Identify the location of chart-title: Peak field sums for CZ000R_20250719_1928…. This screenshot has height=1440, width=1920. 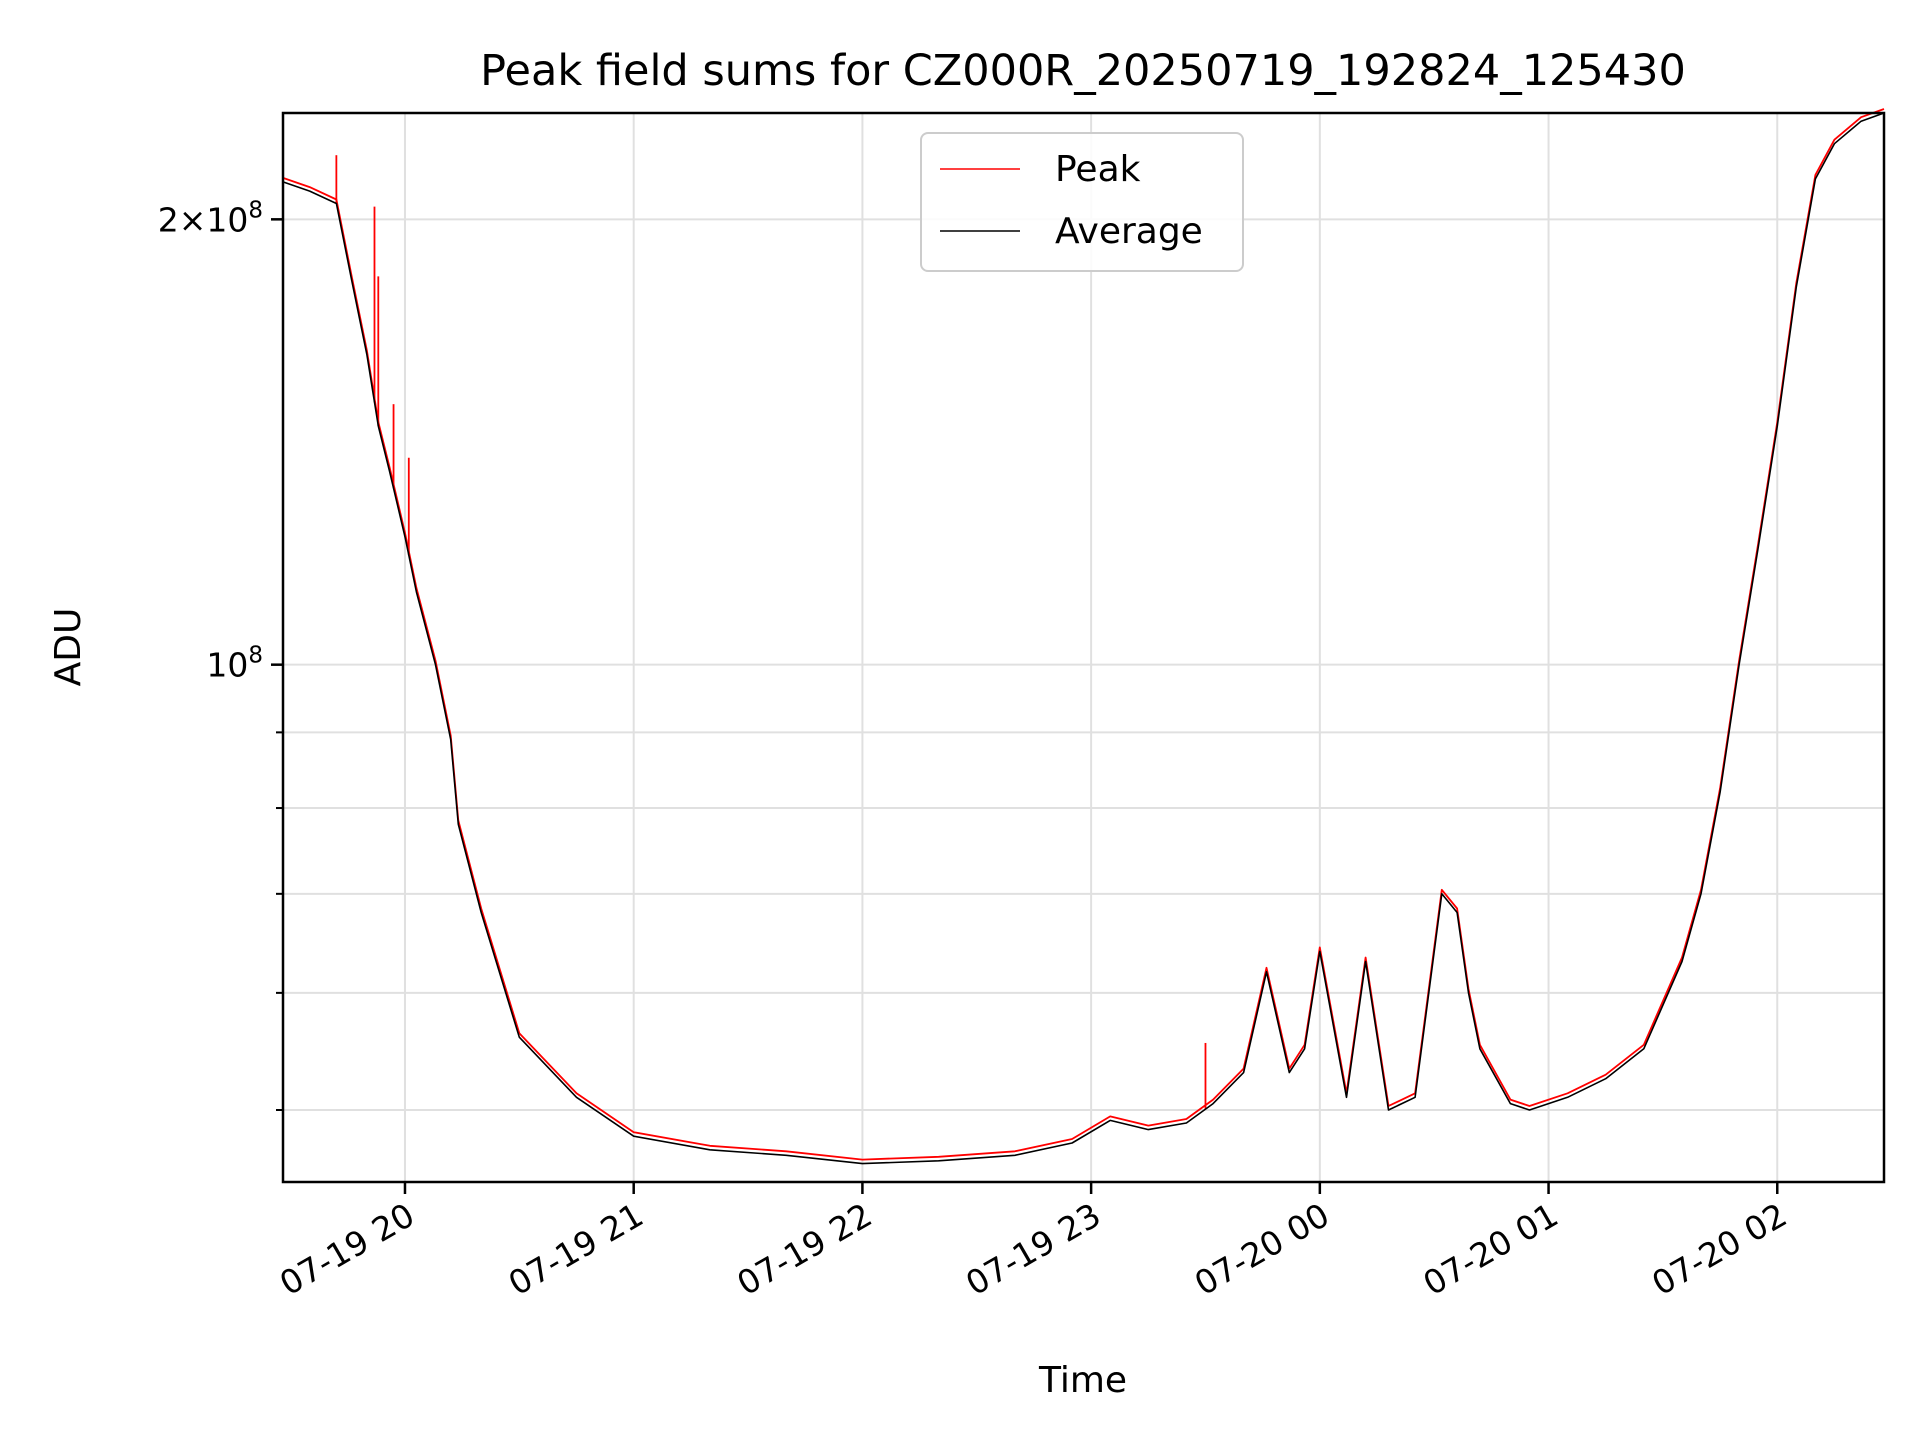
(1083, 71).